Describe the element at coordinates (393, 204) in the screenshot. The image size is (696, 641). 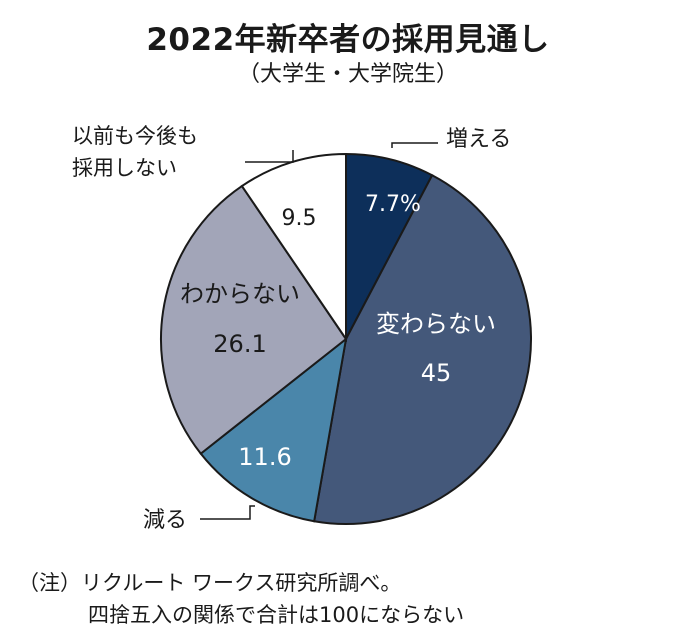
I see `slice-value-0: 7.7%` at that location.